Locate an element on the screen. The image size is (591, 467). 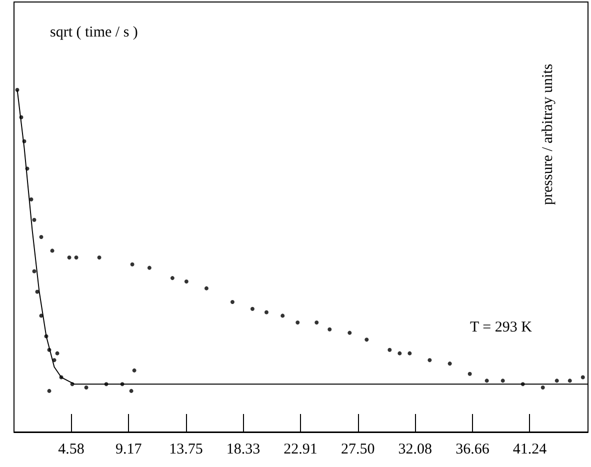
x-tick-label: 4.58 is located at coordinates (71, 450).